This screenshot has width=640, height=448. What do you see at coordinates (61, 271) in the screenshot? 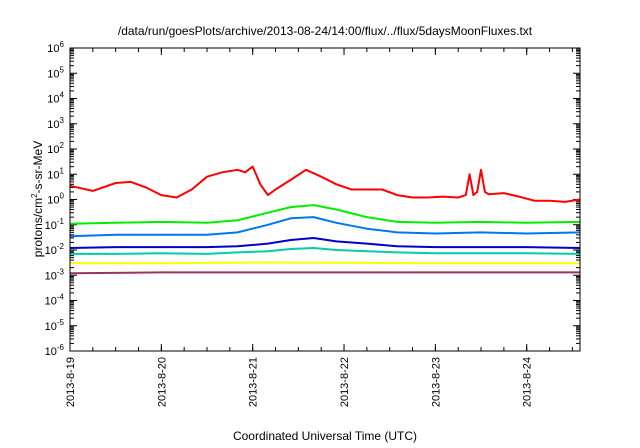
I see `y-tick-label-exp: -3` at bounding box center [61, 271].